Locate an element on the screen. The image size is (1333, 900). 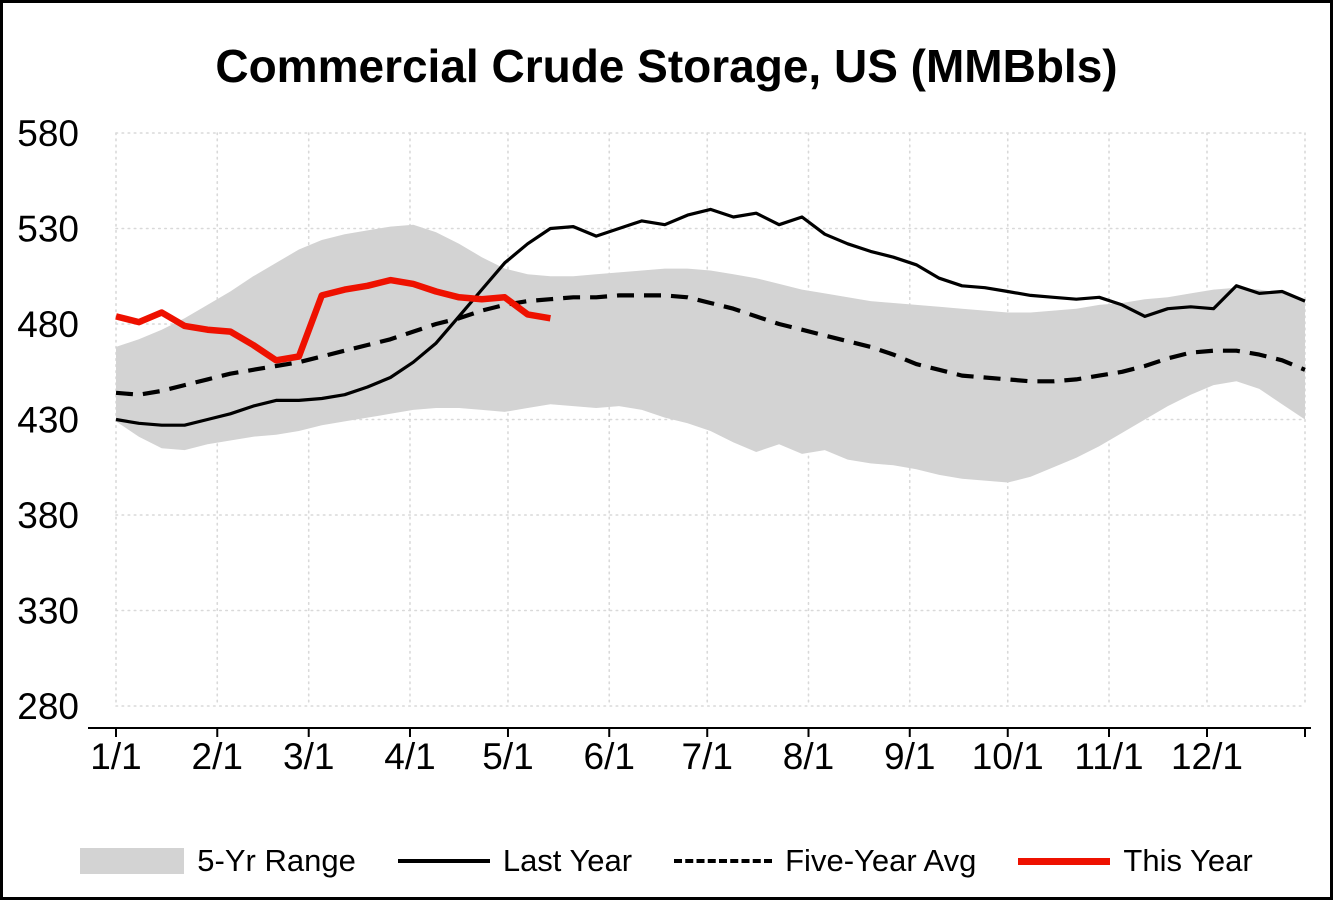
legend-item-last-year: Last Year is located at coordinates (515, 861).